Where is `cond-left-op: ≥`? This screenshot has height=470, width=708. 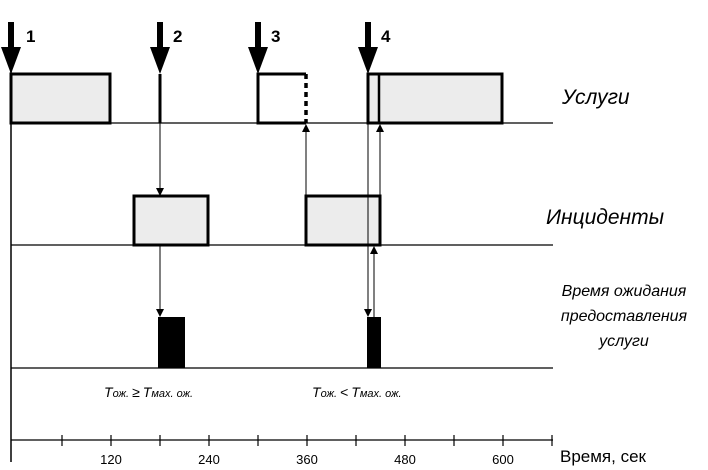
cond-left-op: ≥ is located at coordinates (136, 392).